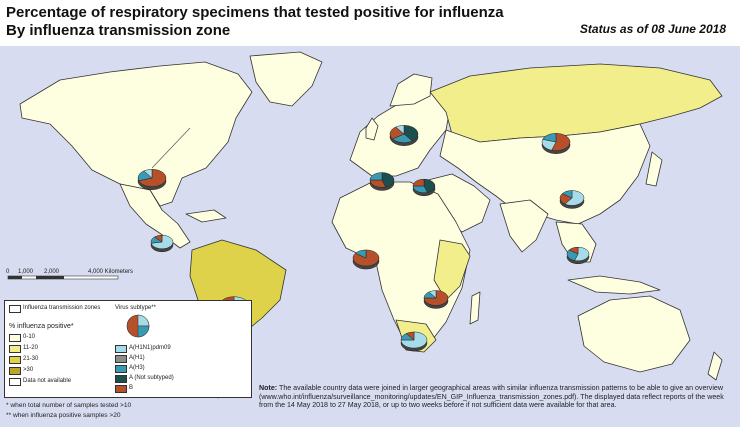 This screenshot has height=427, width=740. Describe the element at coordinates (137, 358) in the screenshot. I see `subtype-label-1: A(H1)` at that location.